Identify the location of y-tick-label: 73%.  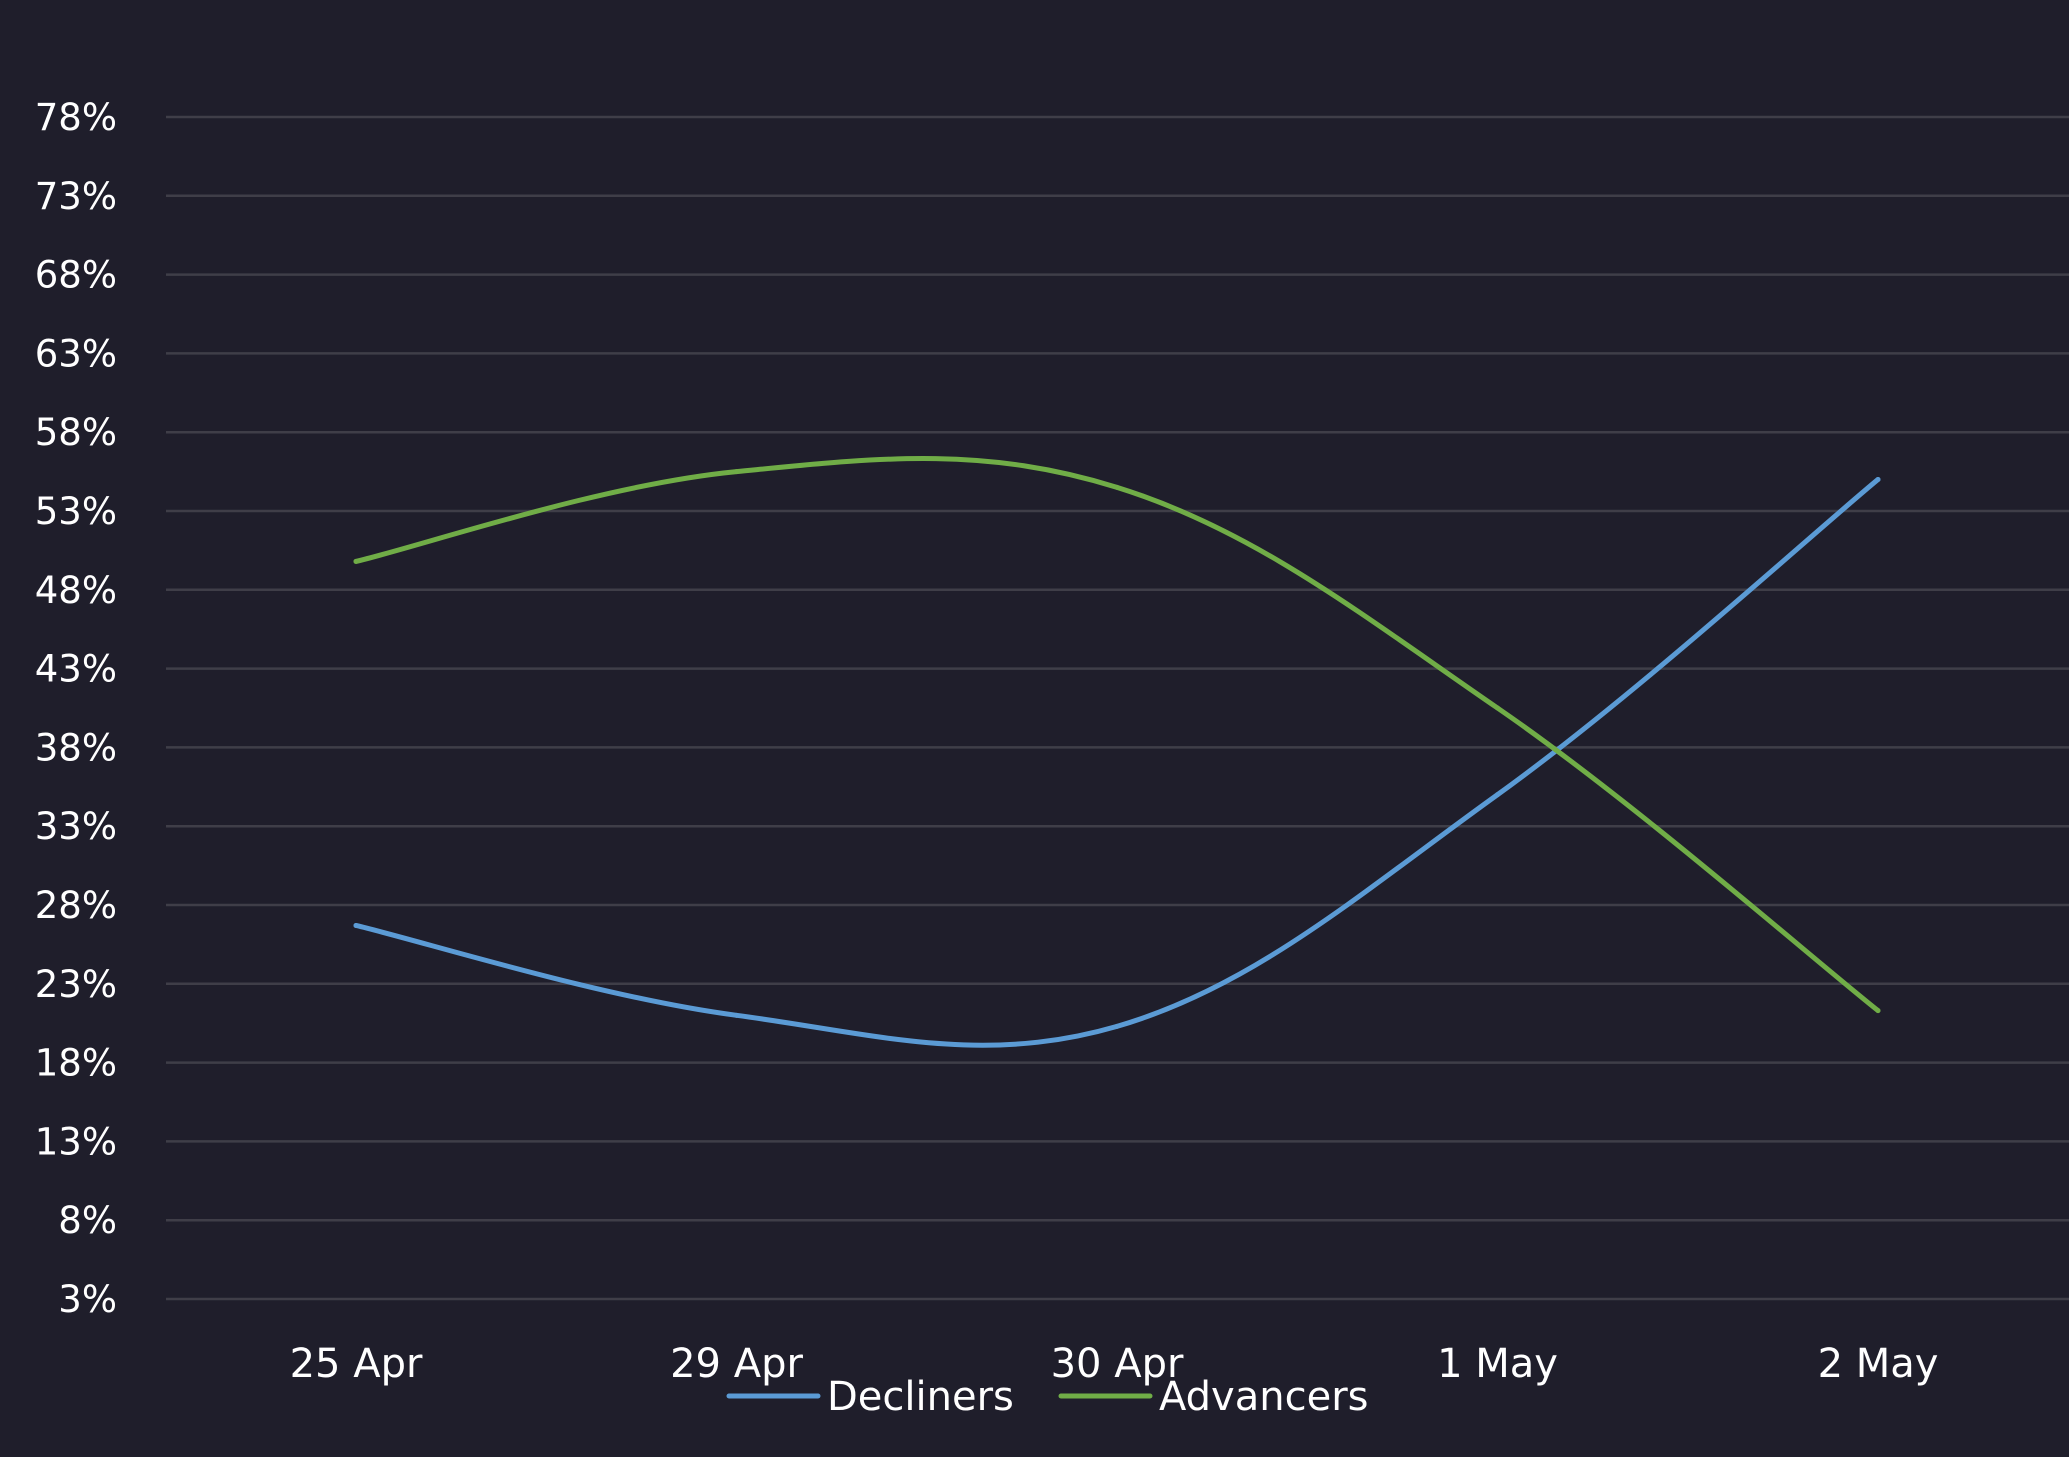
(76, 196).